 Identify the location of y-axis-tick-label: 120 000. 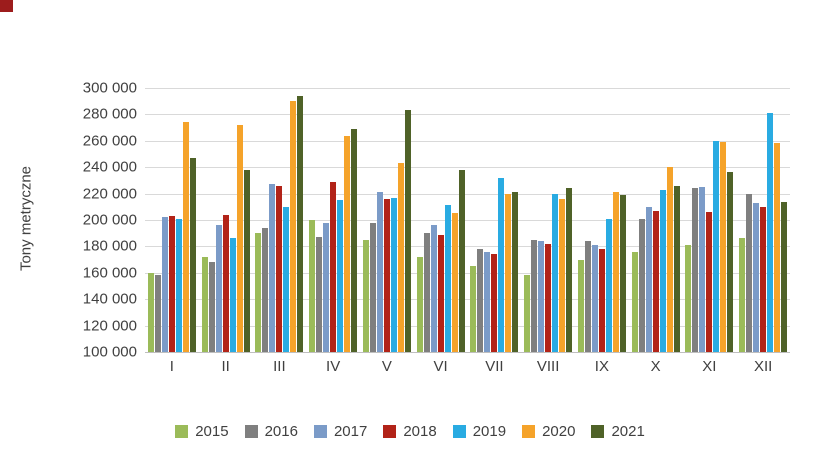
(109, 326).